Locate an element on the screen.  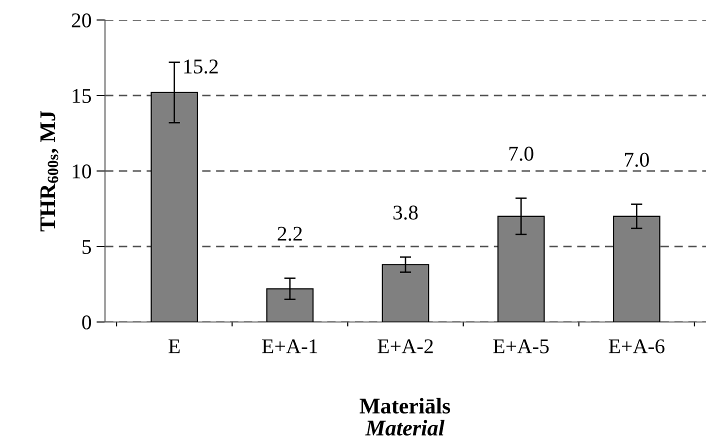
x-tick-label: E+A-1 is located at coordinates (290, 346).